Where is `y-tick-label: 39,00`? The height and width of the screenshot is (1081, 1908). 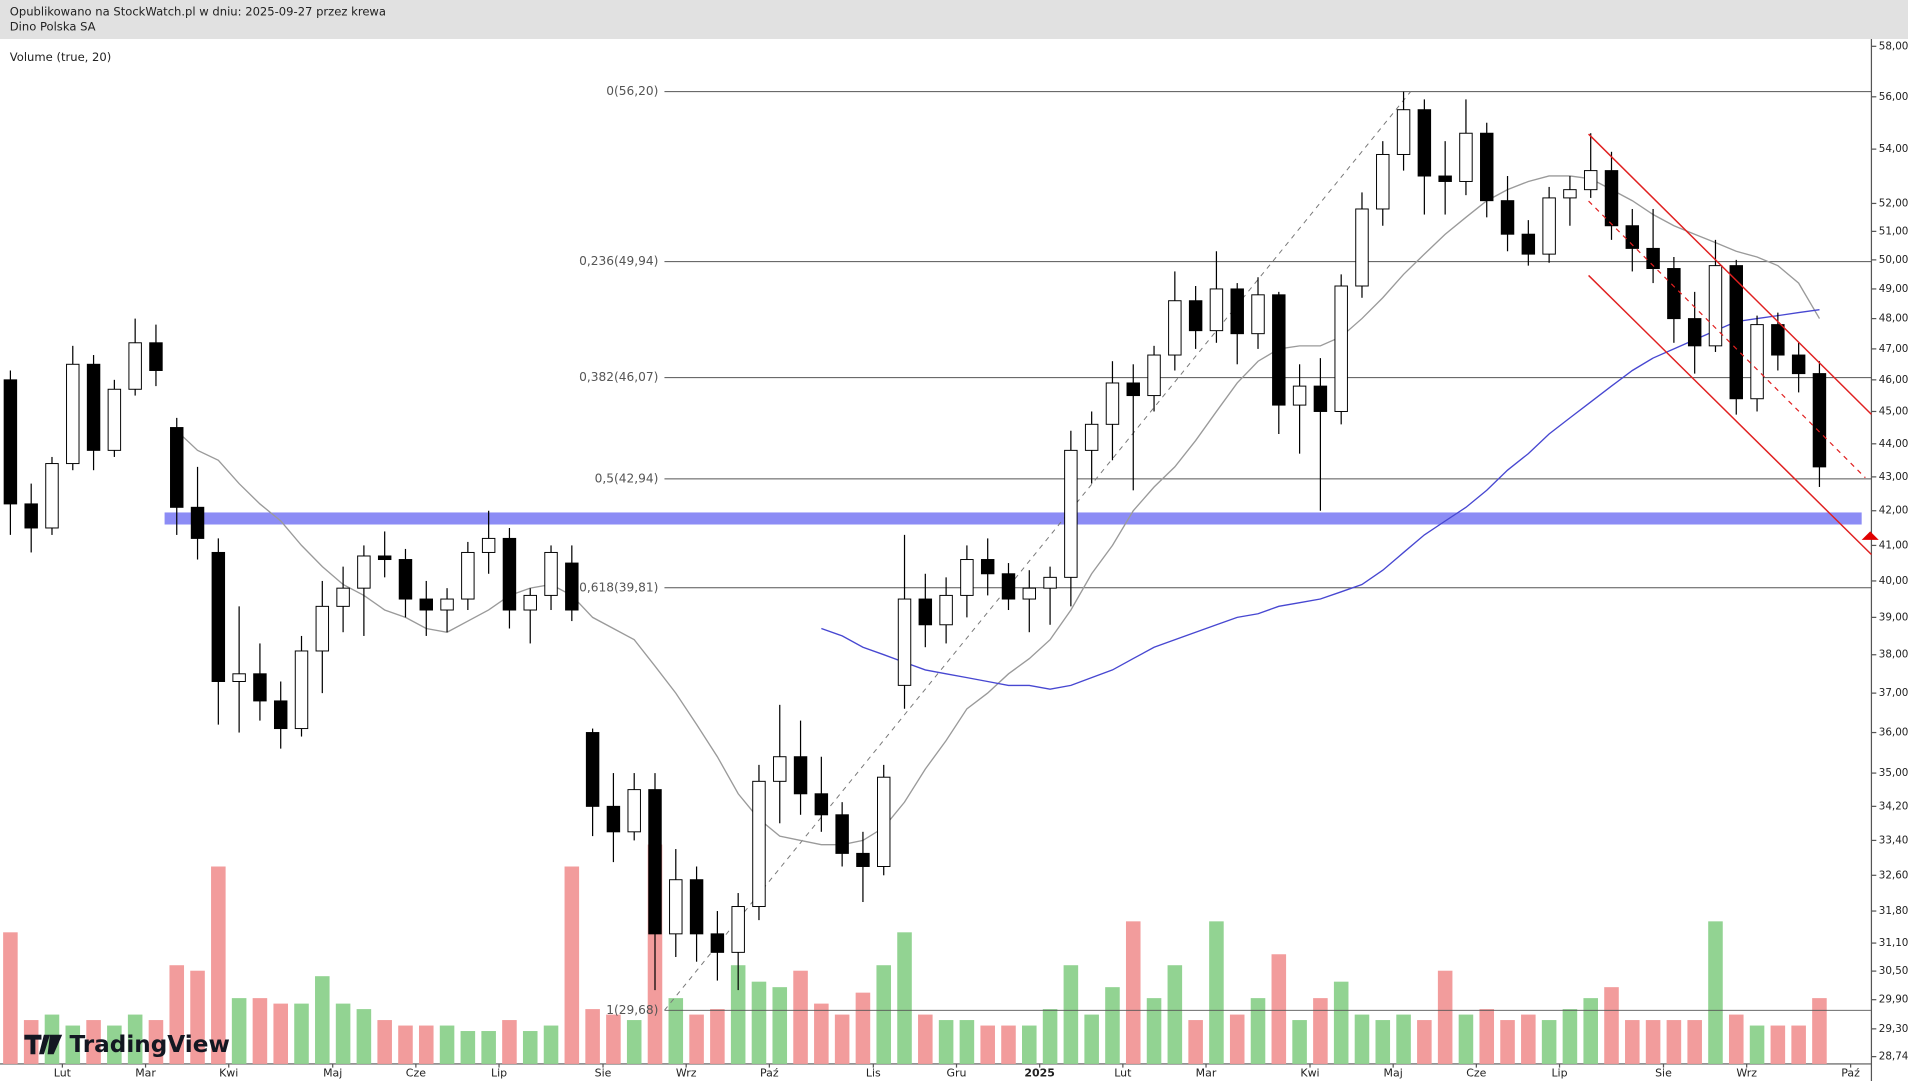
y-tick-label: 39,00 is located at coordinates (1893, 617).